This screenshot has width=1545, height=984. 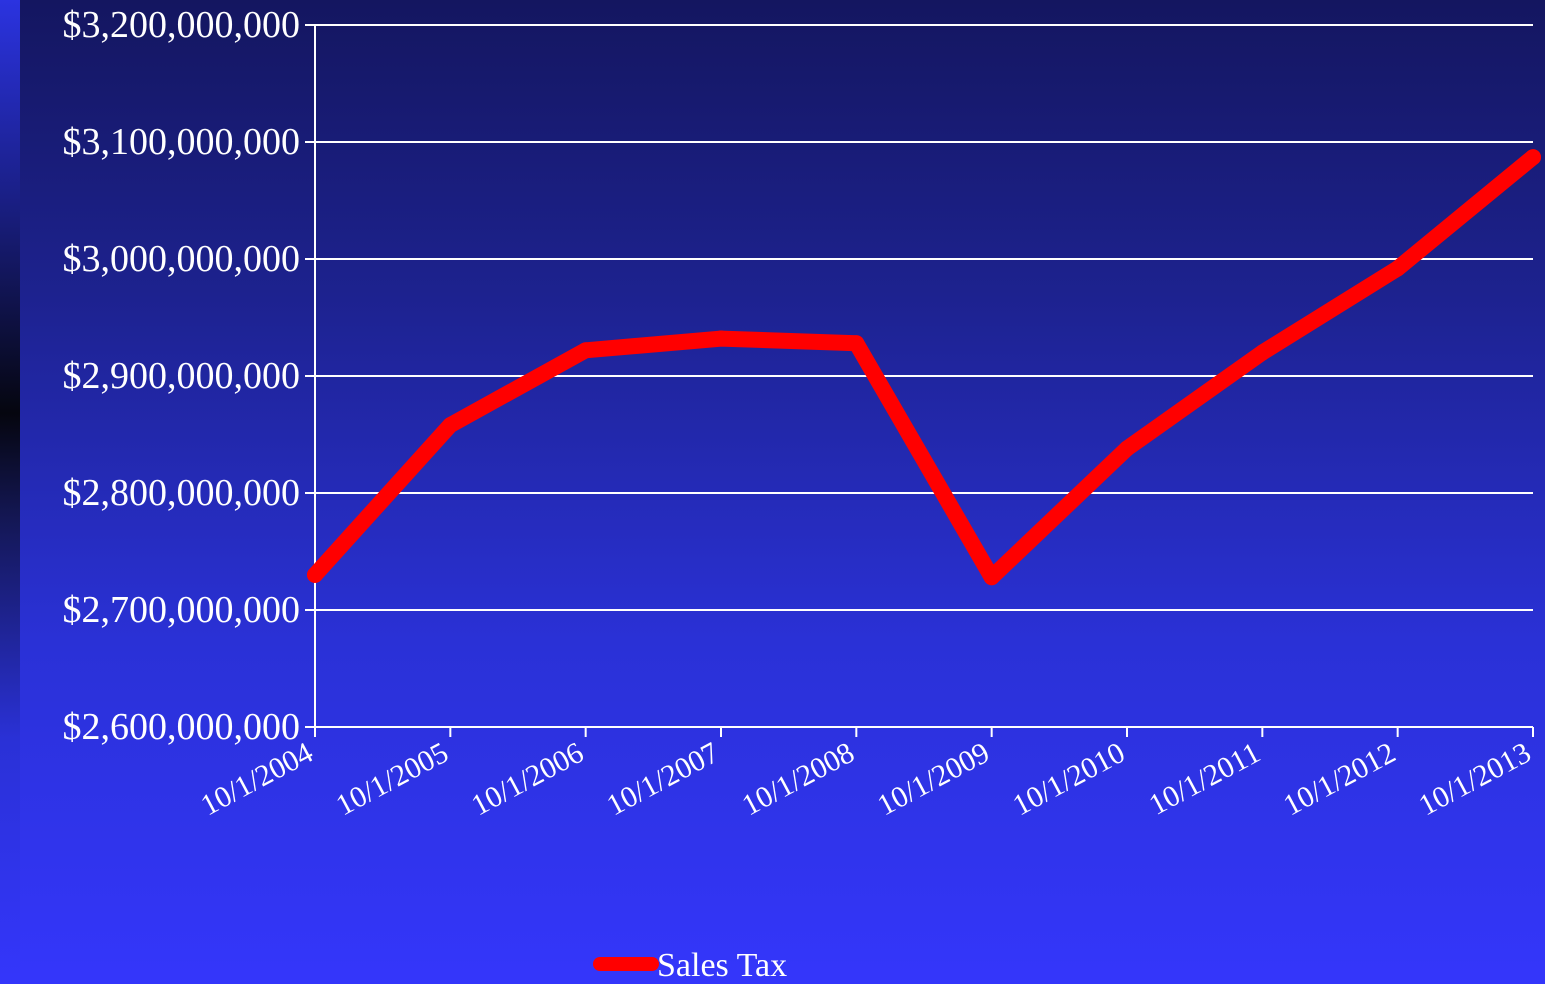 What do you see at coordinates (392, 779) in the screenshot?
I see `x-tick-label: 10/1/2005` at bounding box center [392, 779].